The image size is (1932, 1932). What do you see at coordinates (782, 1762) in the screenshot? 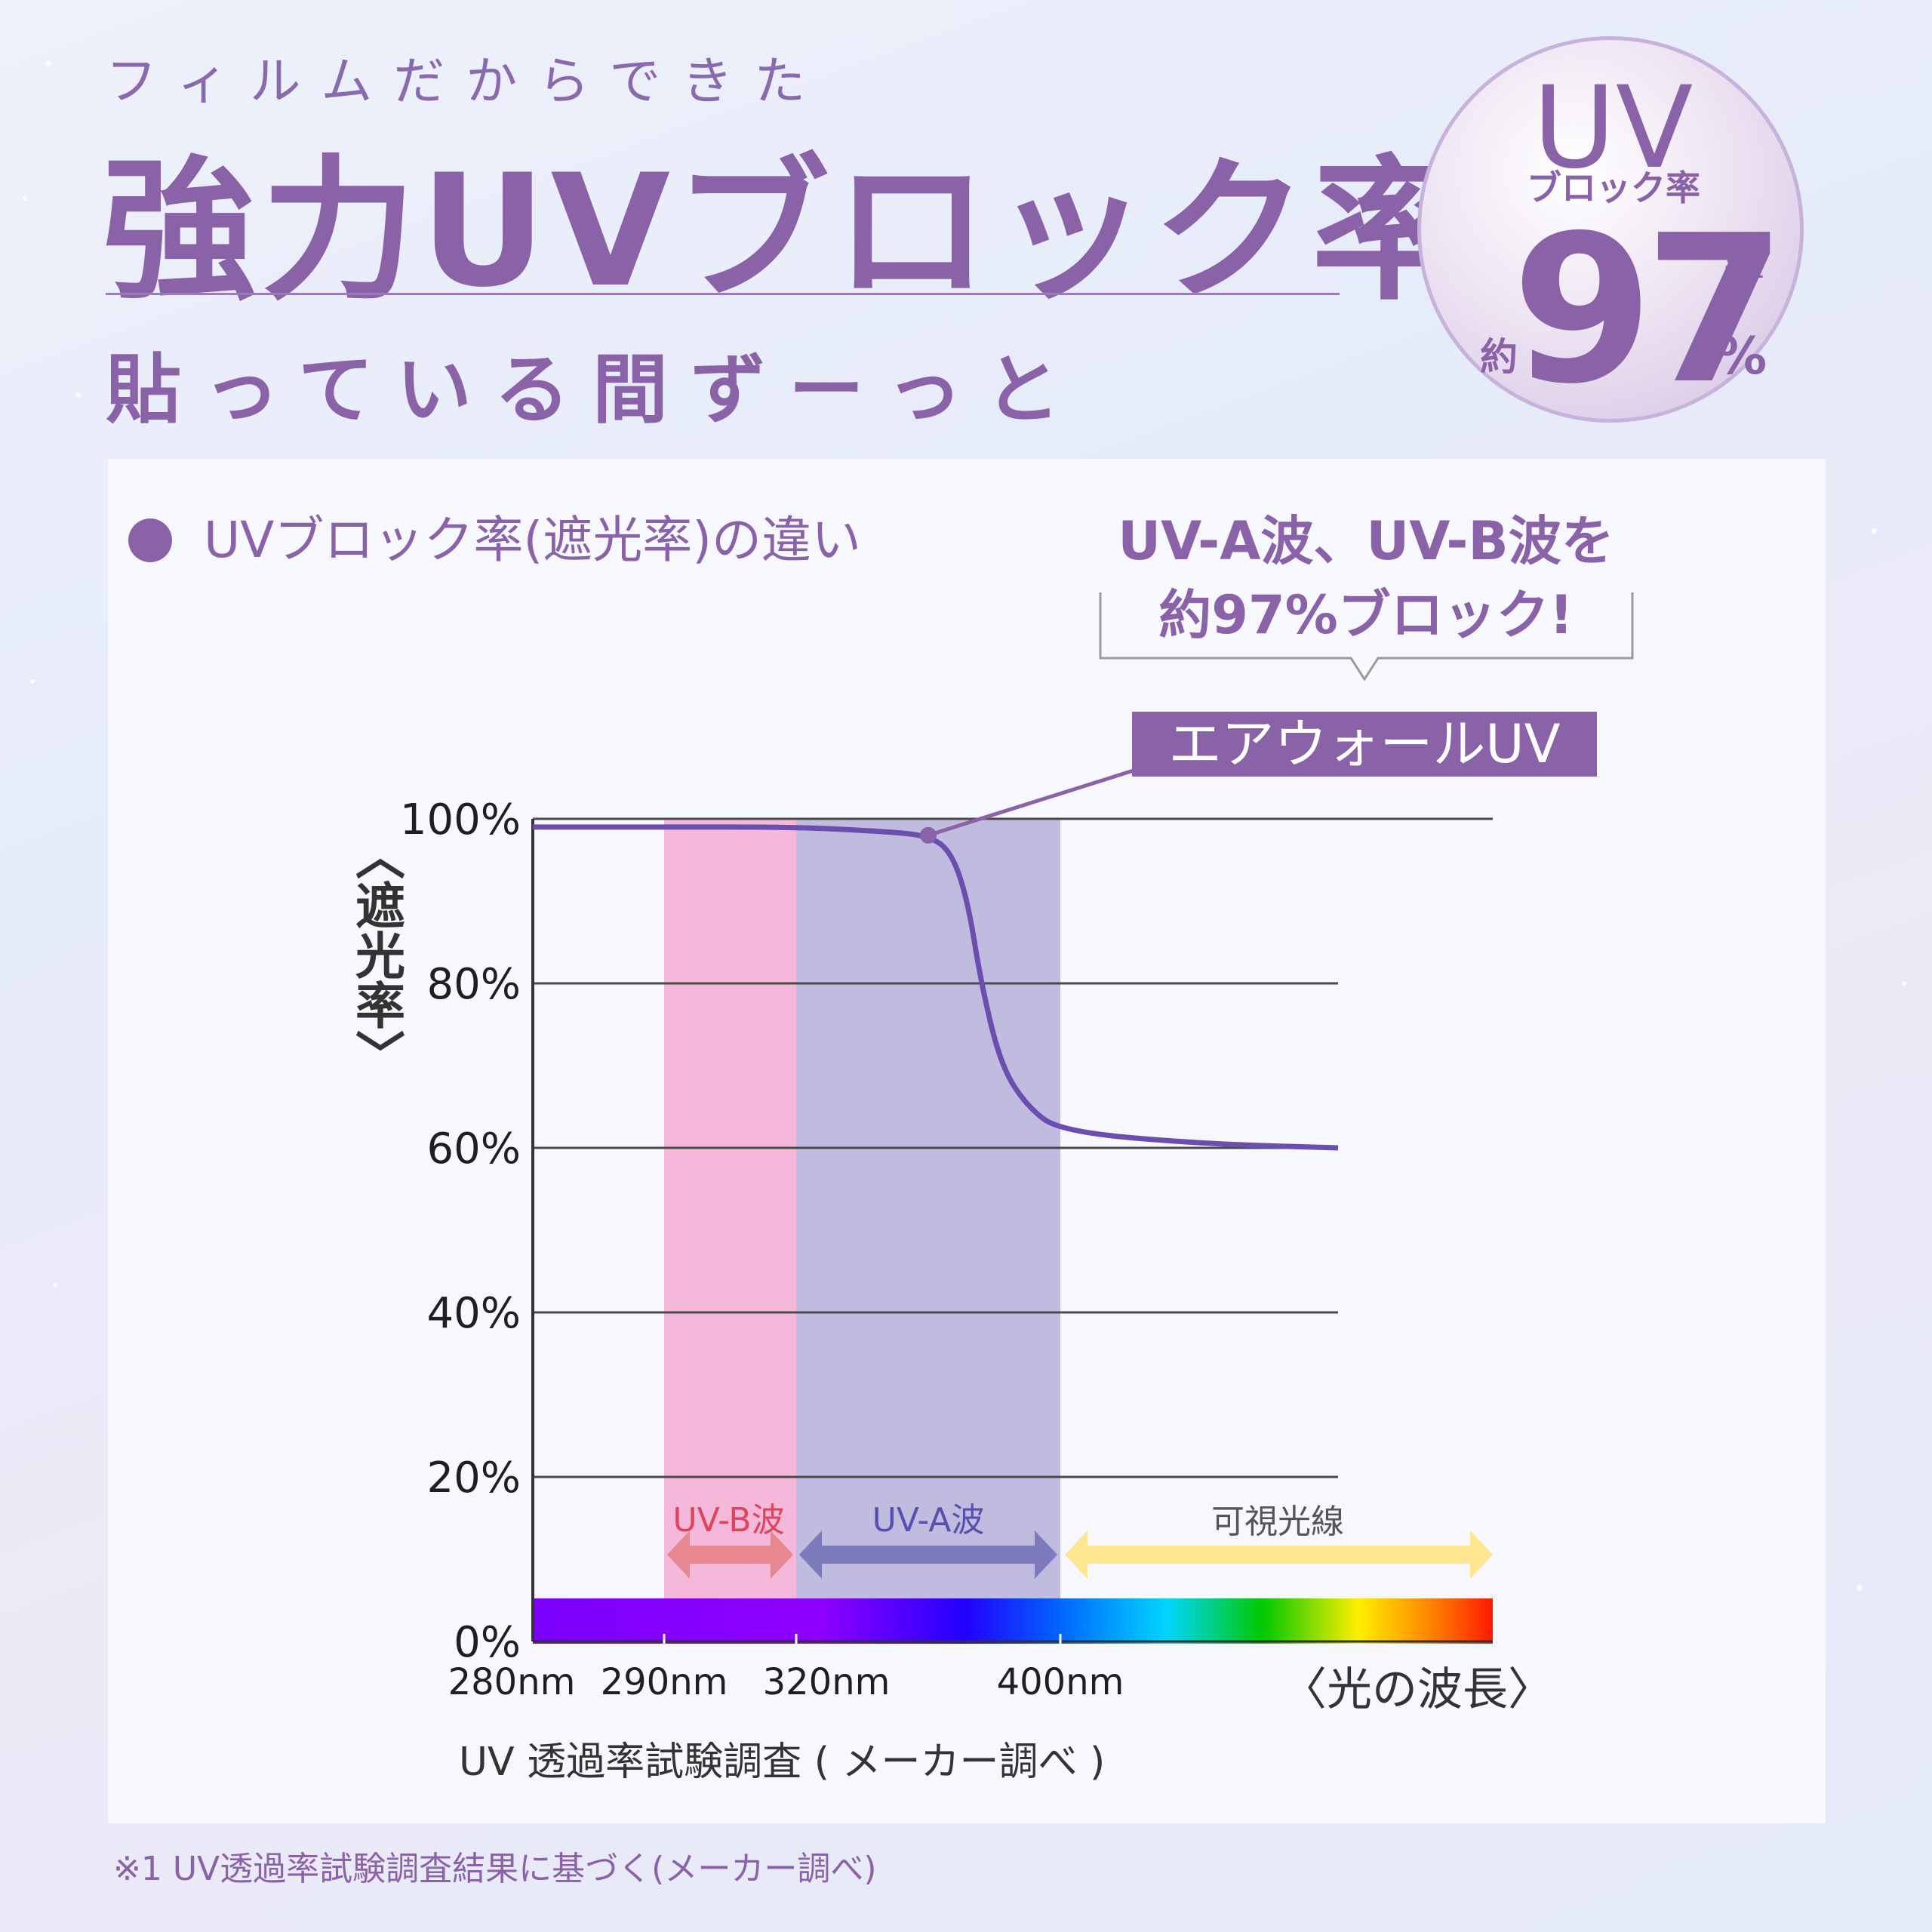
I see `source-note: UV 透過率試験調査 ( メーカー調べ )` at bounding box center [782, 1762].